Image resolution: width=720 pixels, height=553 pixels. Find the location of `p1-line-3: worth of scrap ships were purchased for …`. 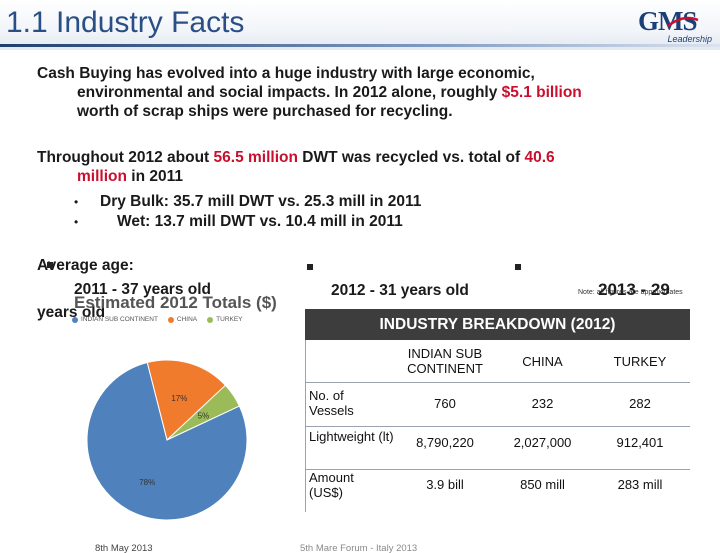

p1-line-3: worth of scrap ships were purchased for … is located at coordinates (265, 111).